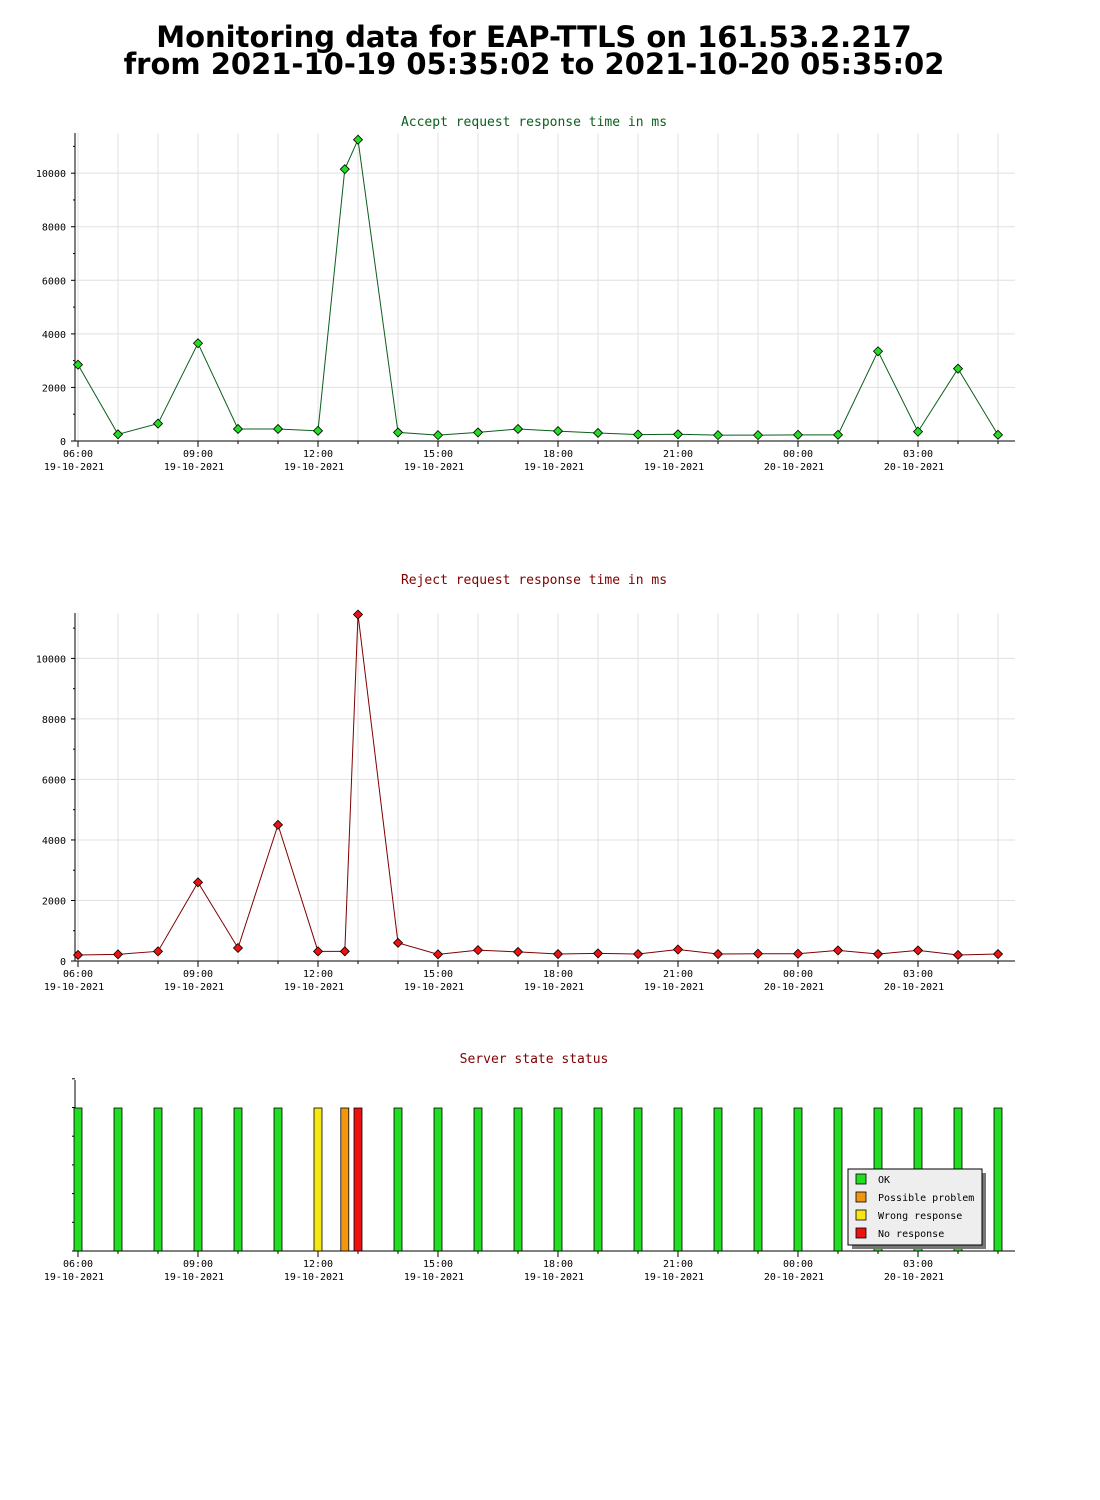 This screenshot has height=1500, width=1100. Describe the element at coordinates (884, 1180) in the screenshot. I see `legend-label-ok: OK` at that location.